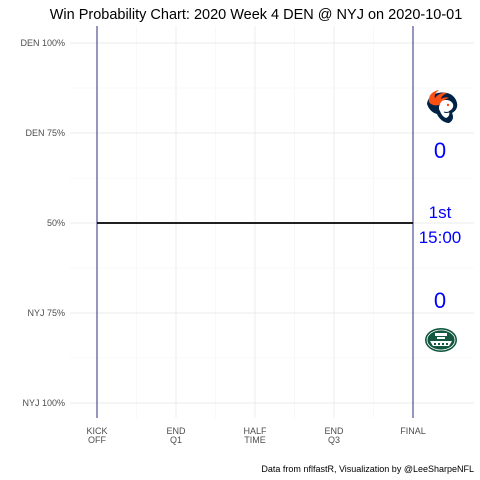  Describe the element at coordinates (440, 212) in the screenshot. I see `game-quarter: 1st` at that location.